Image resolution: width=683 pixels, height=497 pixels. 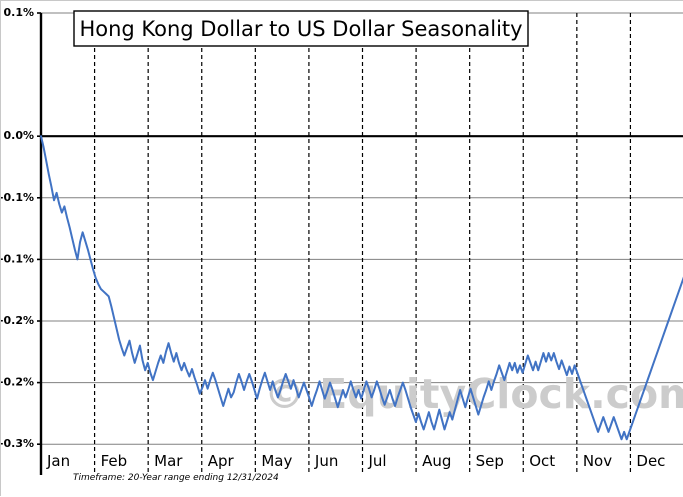 What do you see at coordinates (18, 135) in the screenshot?
I see `y-tick-label: 0.0%` at bounding box center [18, 135].